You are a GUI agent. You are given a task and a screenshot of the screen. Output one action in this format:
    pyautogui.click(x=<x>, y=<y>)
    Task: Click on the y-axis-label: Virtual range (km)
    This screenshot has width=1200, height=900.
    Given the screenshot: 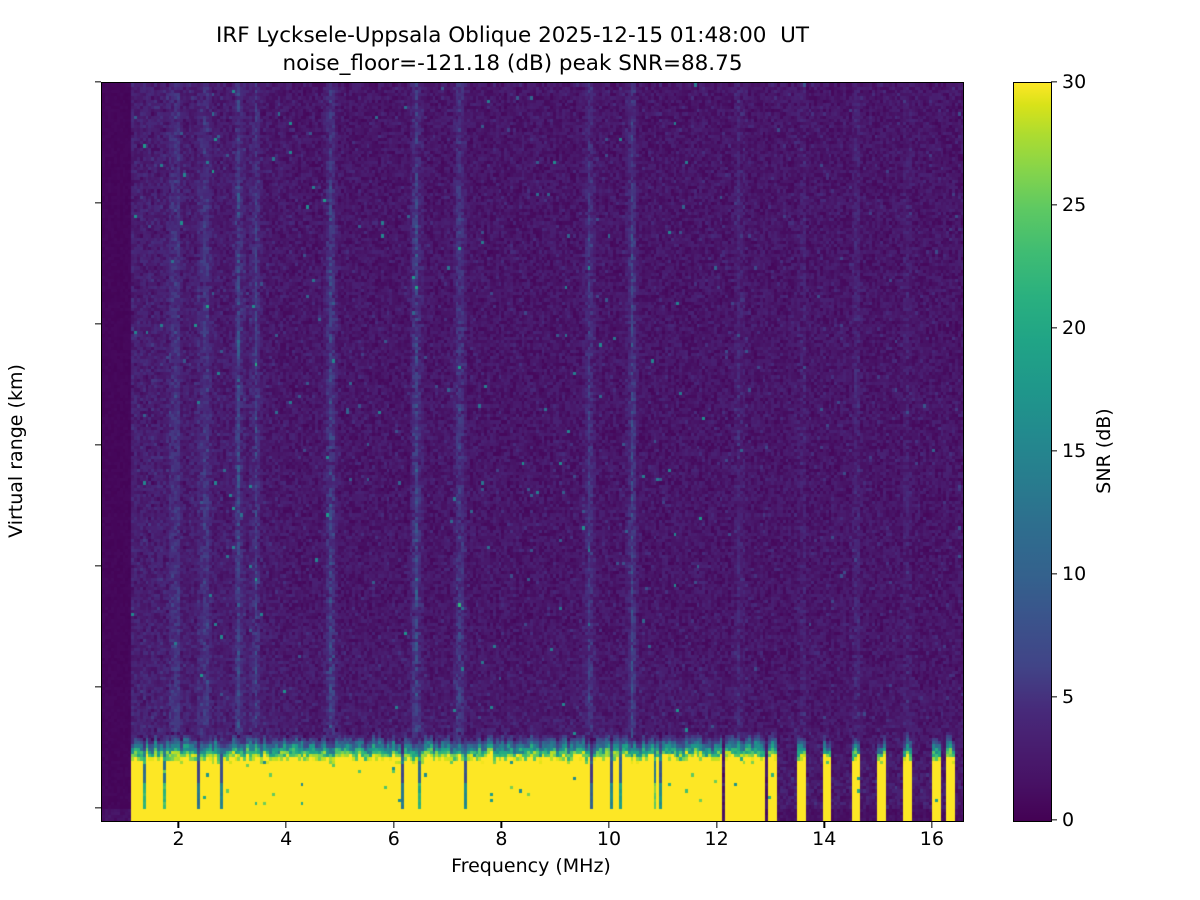 What is the action you would take?
    pyautogui.click(x=16, y=451)
    